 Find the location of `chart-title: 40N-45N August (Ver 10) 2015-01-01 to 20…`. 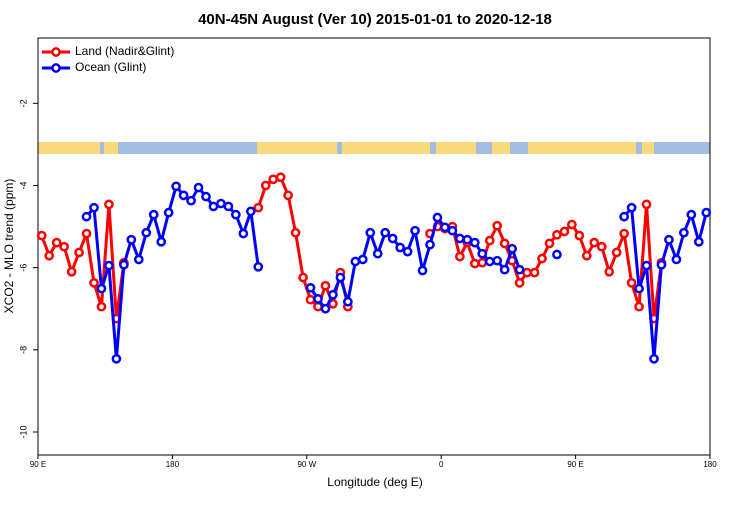

chart-title: 40N-45N August (Ver 10) 2015-01-01 to 20… is located at coordinates (375, 19).